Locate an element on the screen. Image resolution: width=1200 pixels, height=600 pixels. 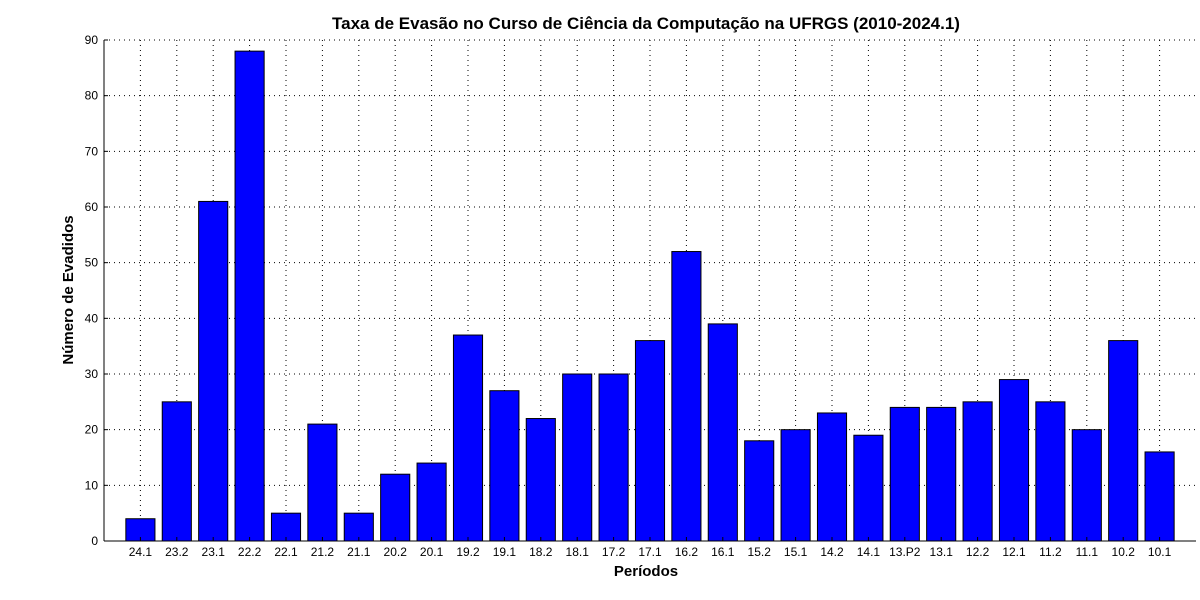
bar-21.1 is located at coordinates (358, 527).